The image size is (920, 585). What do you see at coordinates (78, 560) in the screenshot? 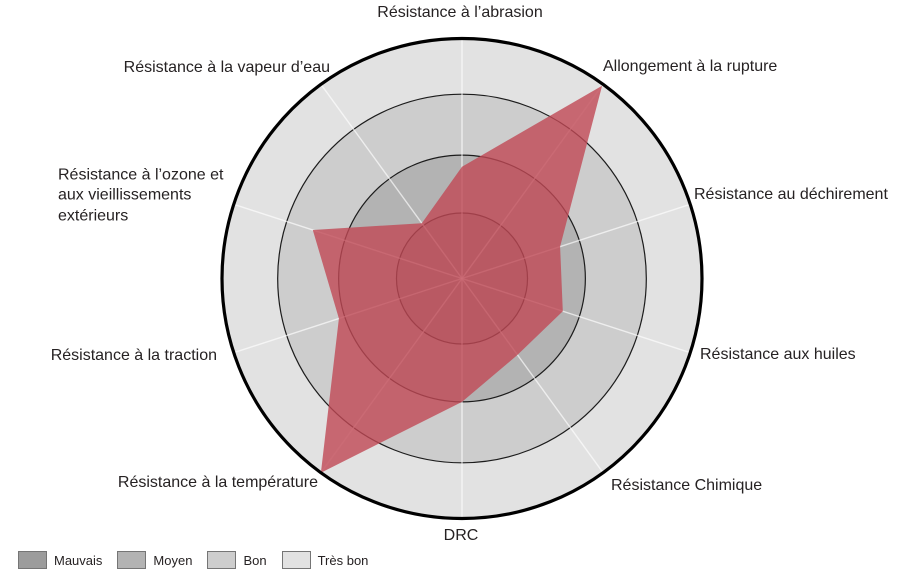
I see `legend-label-mauvais: Mauvais` at bounding box center [78, 560].